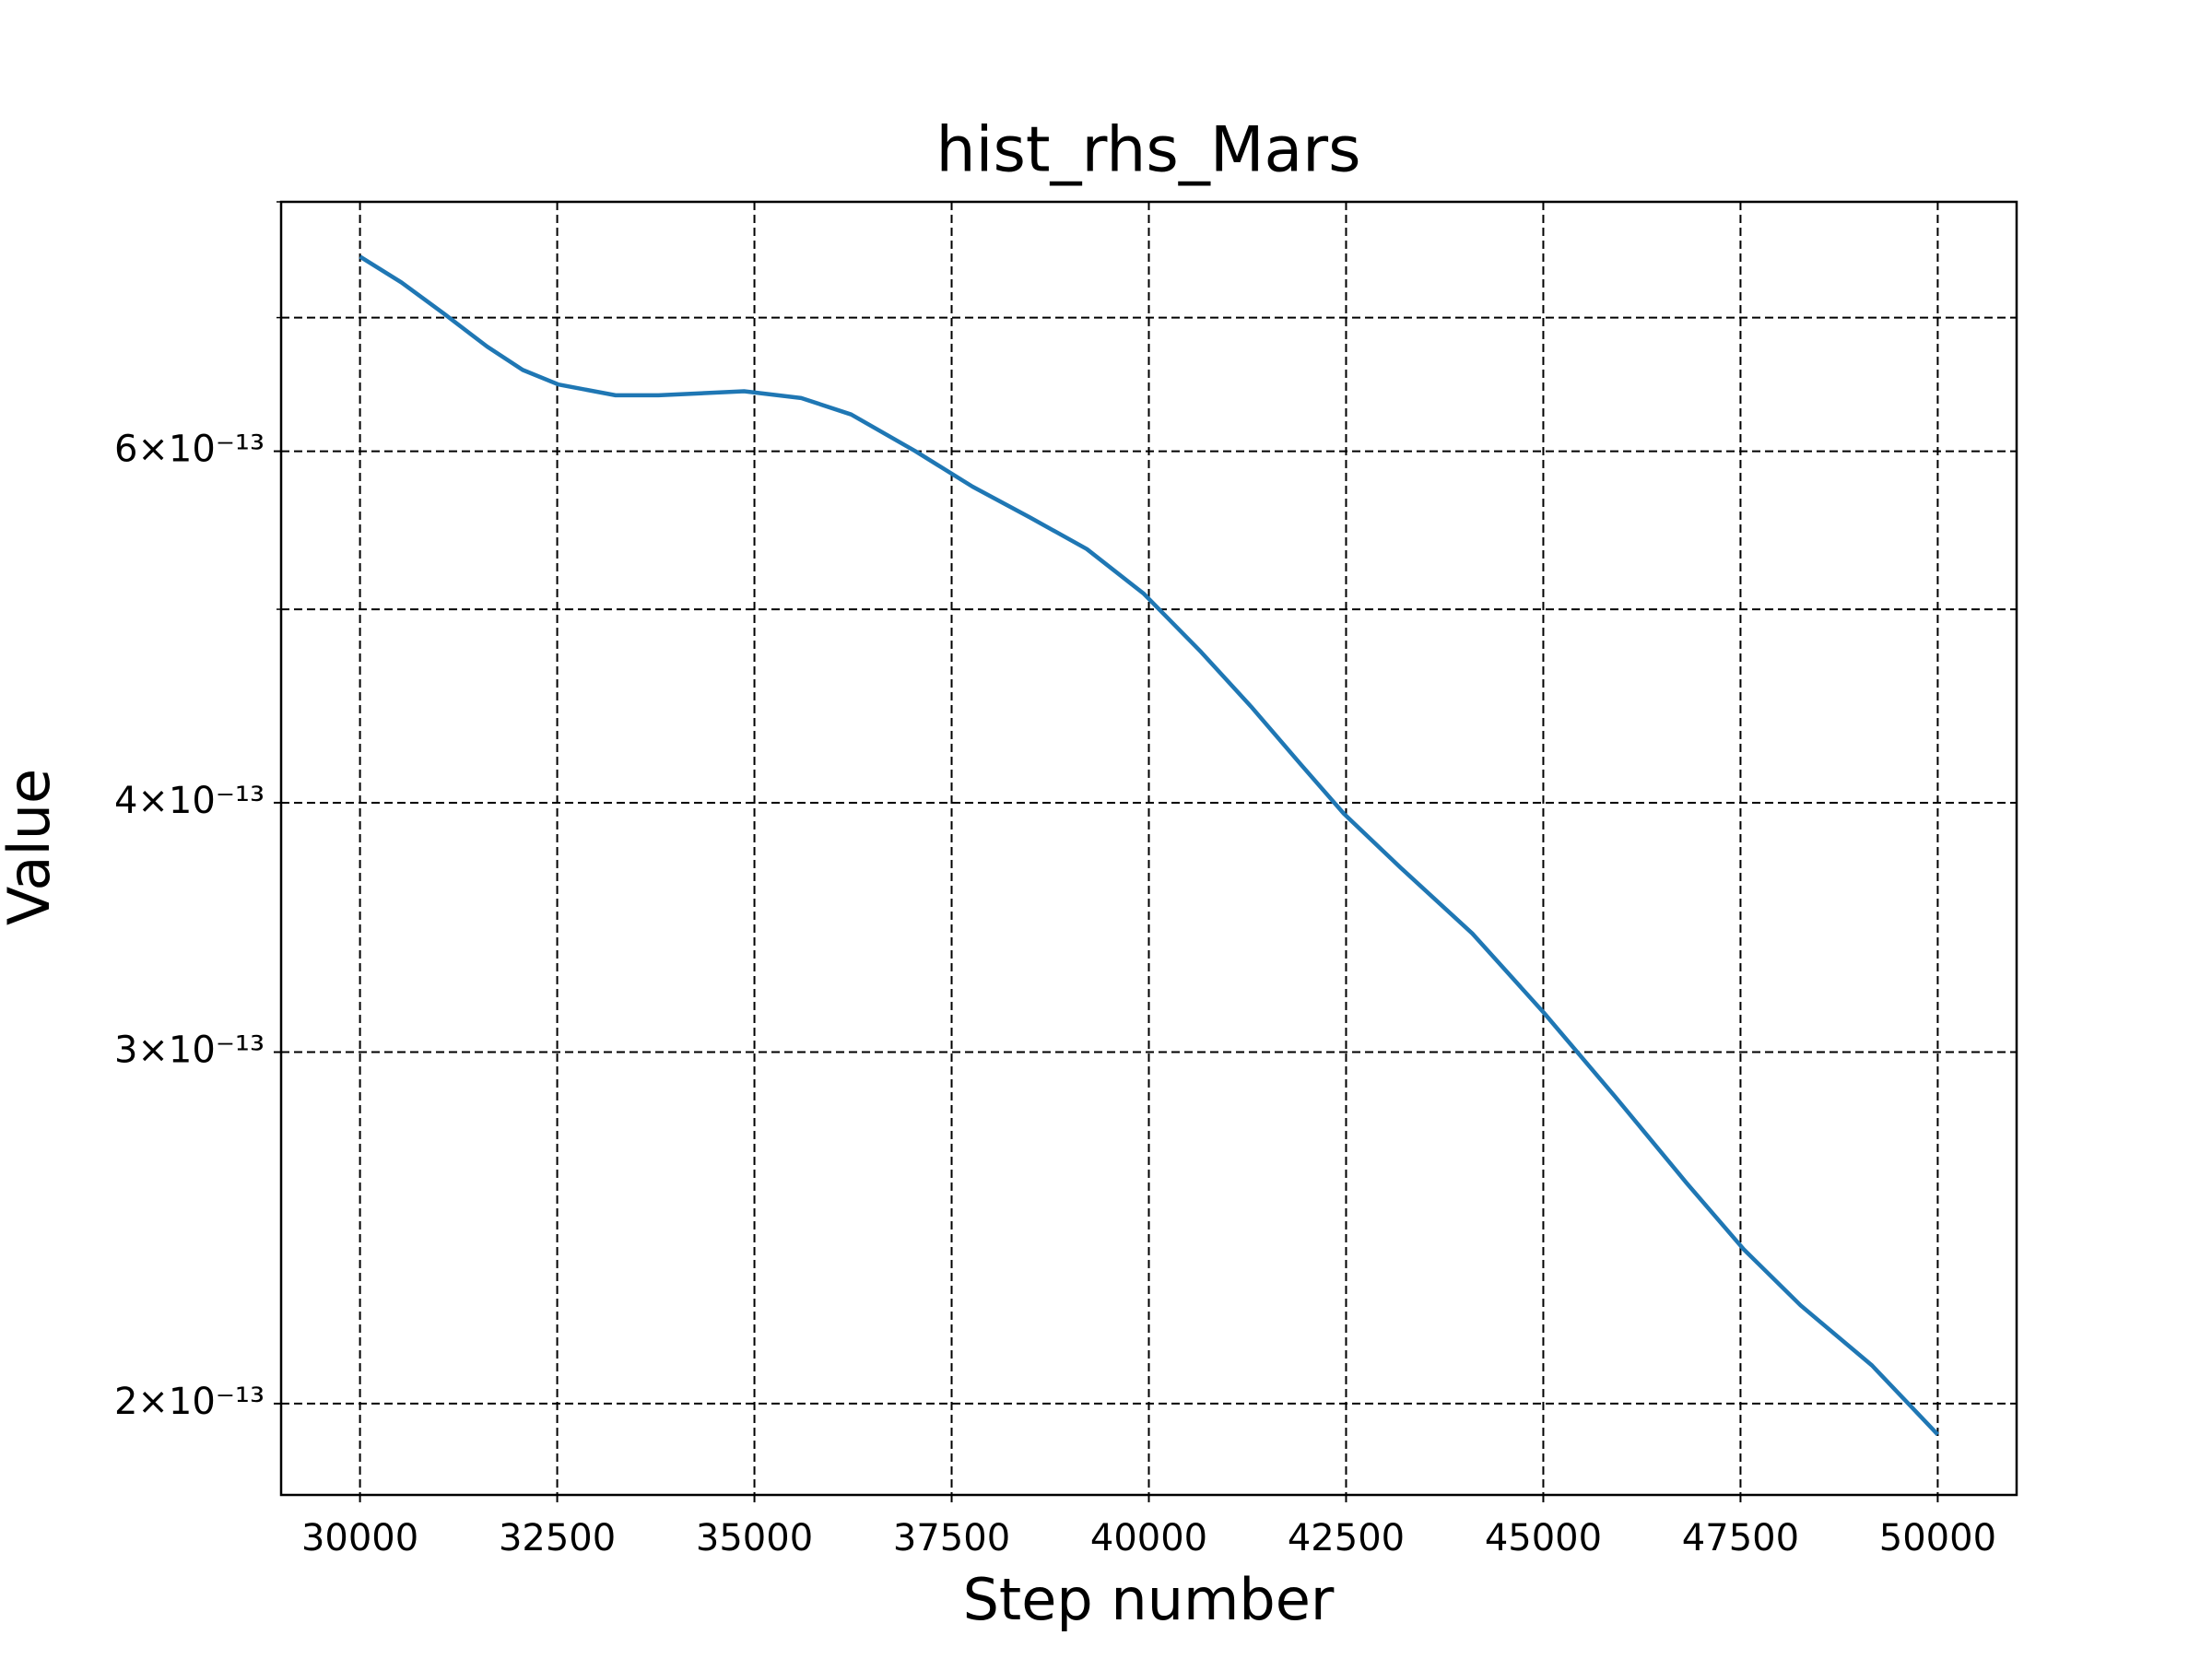  What do you see at coordinates (189, 1051) in the screenshot?
I see `y-tick-label: 3×10⁻¹³` at bounding box center [189, 1051].